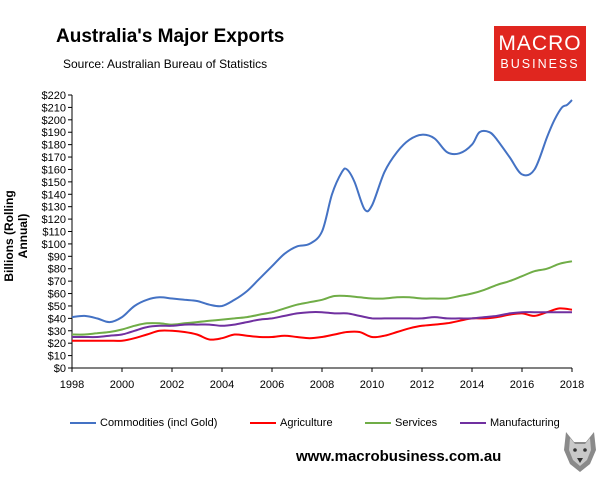 Image resolution: width=612 pixels, height=494 pixels. I want to click on legend-item: Services, so click(401, 423).